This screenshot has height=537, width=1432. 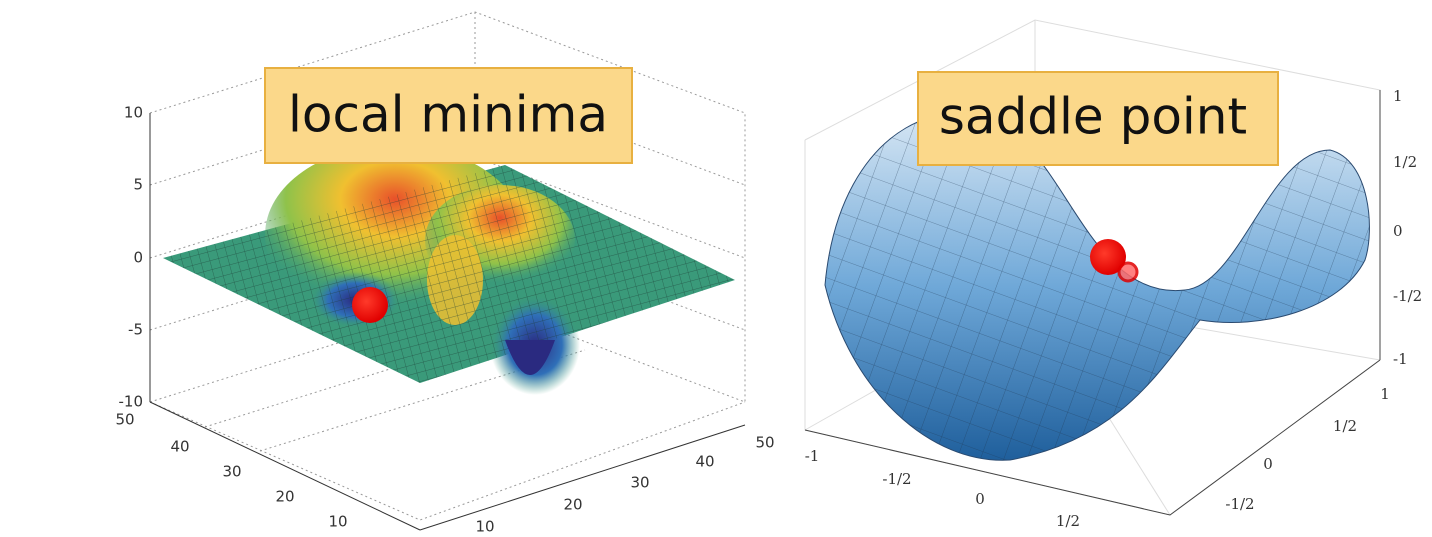 What do you see at coordinates (704, 462) in the screenshot?
I see `y-tick-label: 40` at bounding box center [704, 462].